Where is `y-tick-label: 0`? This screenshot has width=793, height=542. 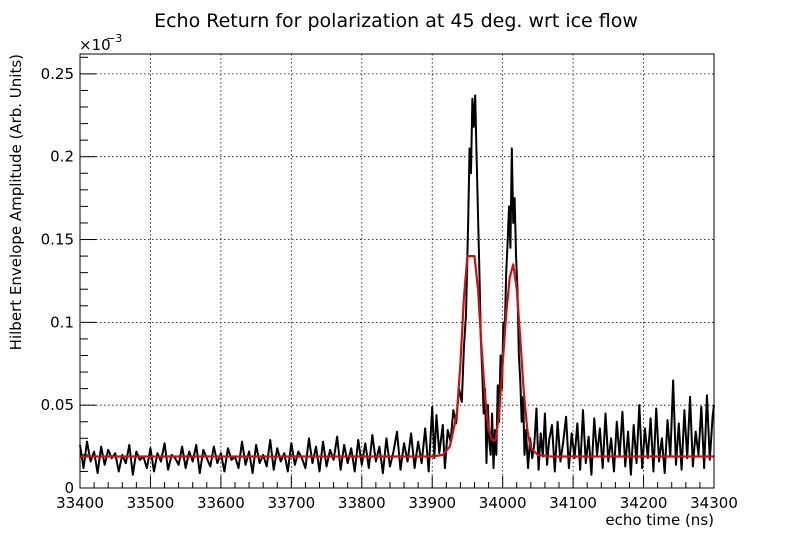 y-tick-label: 0 is located at coordinates (69, 488).